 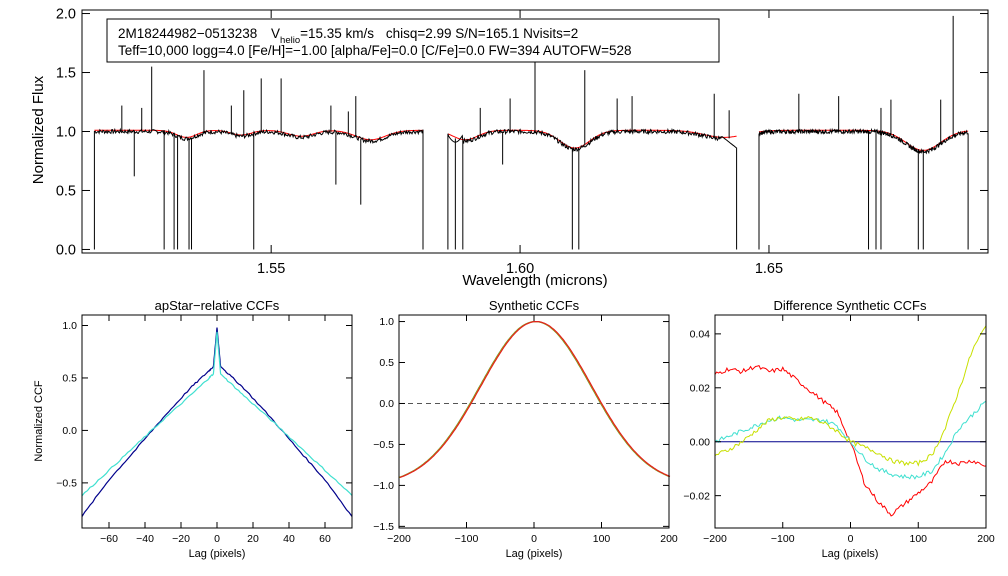 What do you see at coordinates (383, 527) in the screenshot?
I see `y-tick-label: −1.5` at bounding box center [383, 527].